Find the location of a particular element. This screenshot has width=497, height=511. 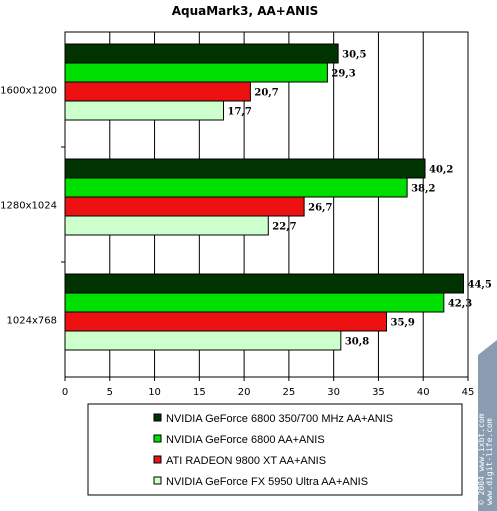

watermark-band is located at coordinates (487, 425).